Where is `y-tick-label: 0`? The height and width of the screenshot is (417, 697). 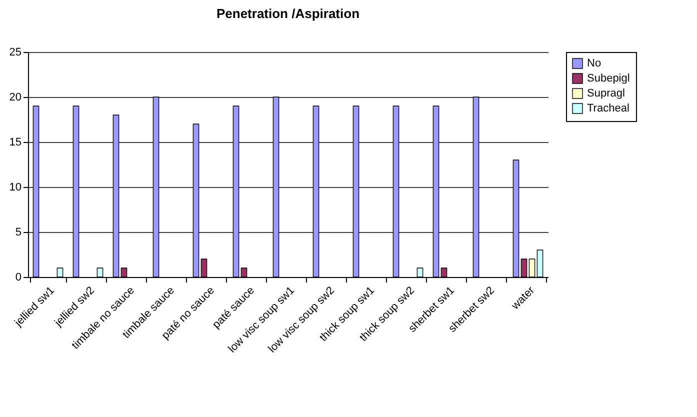 y-tick-label: 0 is located at coordinates (18, 278).